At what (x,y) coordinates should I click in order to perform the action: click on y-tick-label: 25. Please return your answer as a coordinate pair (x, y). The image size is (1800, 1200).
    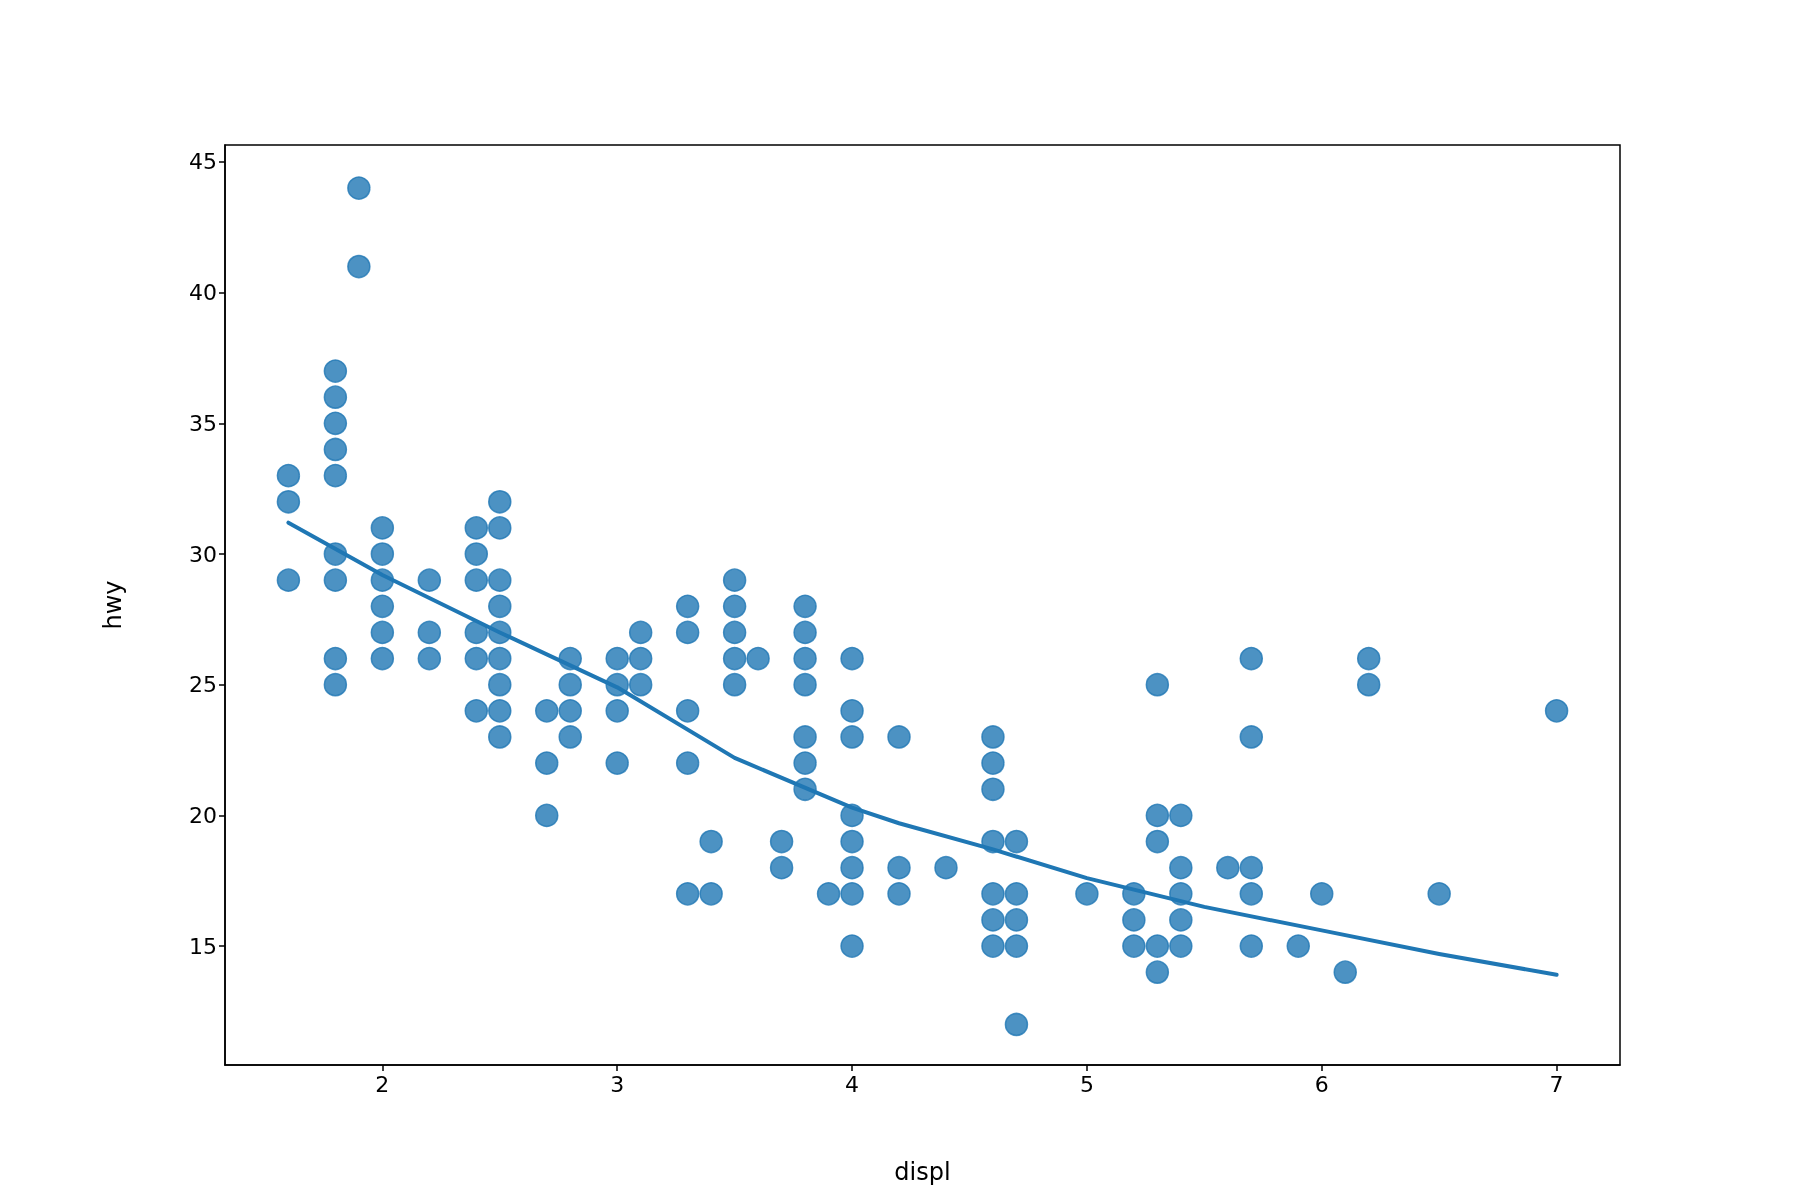
    Looking at the image, I should click on (203, 685).